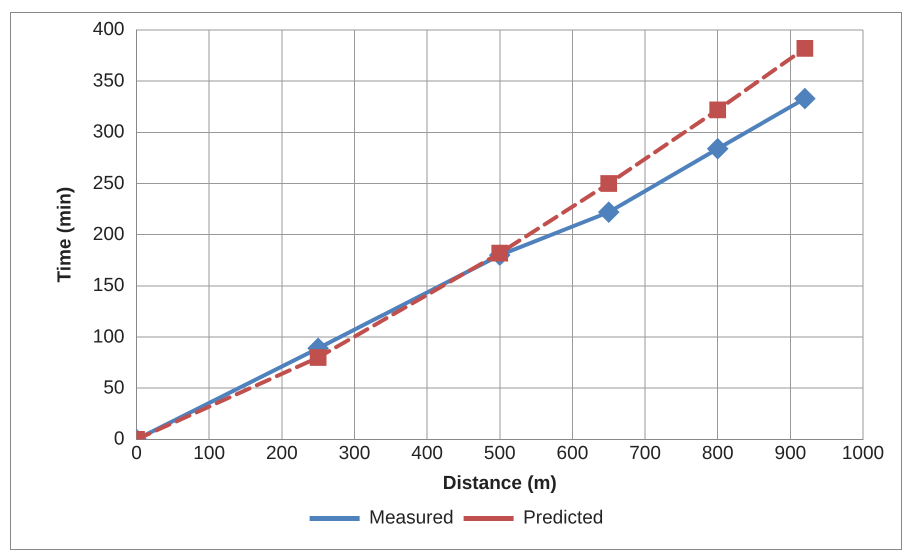 Image resolution: width=903 pixels, height=550 pixels. Describe the element at coordinates (108, 81) in the screenshot. I see `y-tick-label: 350` at that location.